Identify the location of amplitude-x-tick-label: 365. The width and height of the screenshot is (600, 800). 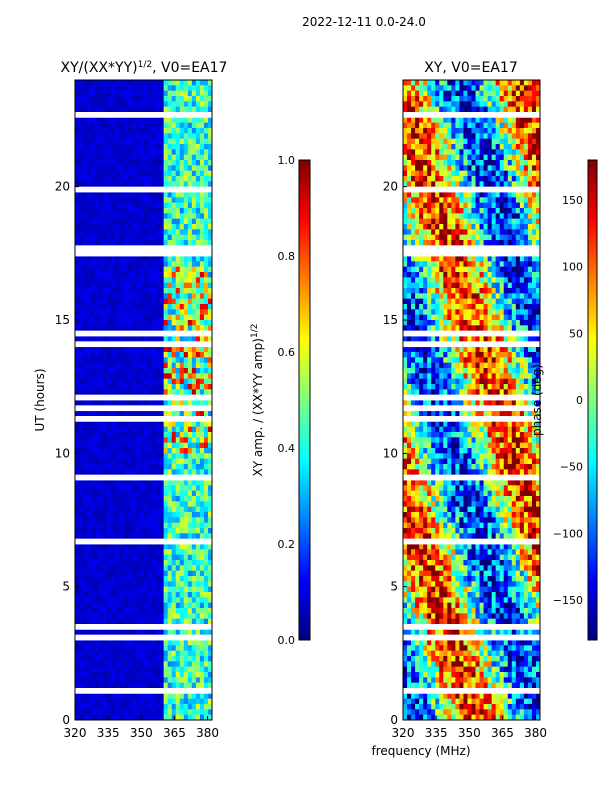
(174, 733).